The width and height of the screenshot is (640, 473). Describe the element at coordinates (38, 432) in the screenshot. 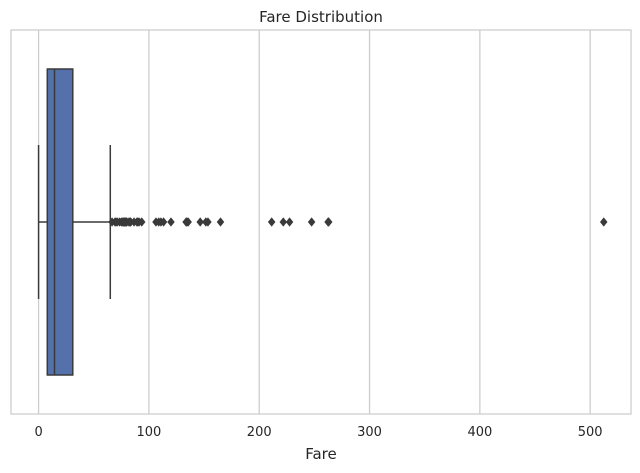

I see `x-tick-label-0: 0` at that location.